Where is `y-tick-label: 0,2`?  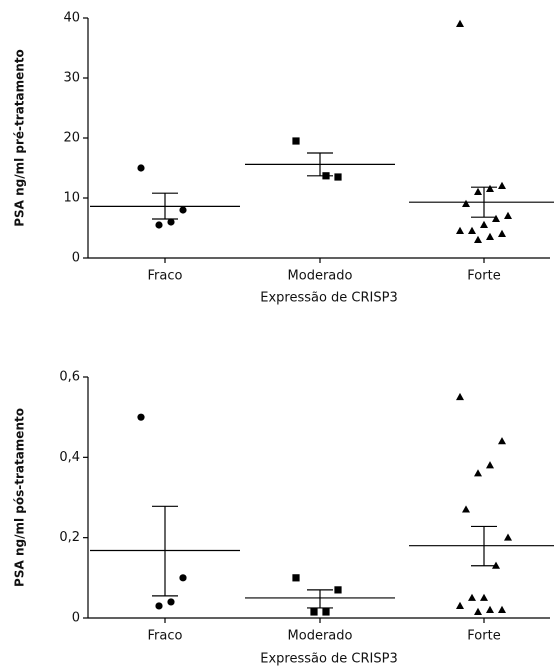 y-tick-label: 0,2 is located at coordinates (69, 537).